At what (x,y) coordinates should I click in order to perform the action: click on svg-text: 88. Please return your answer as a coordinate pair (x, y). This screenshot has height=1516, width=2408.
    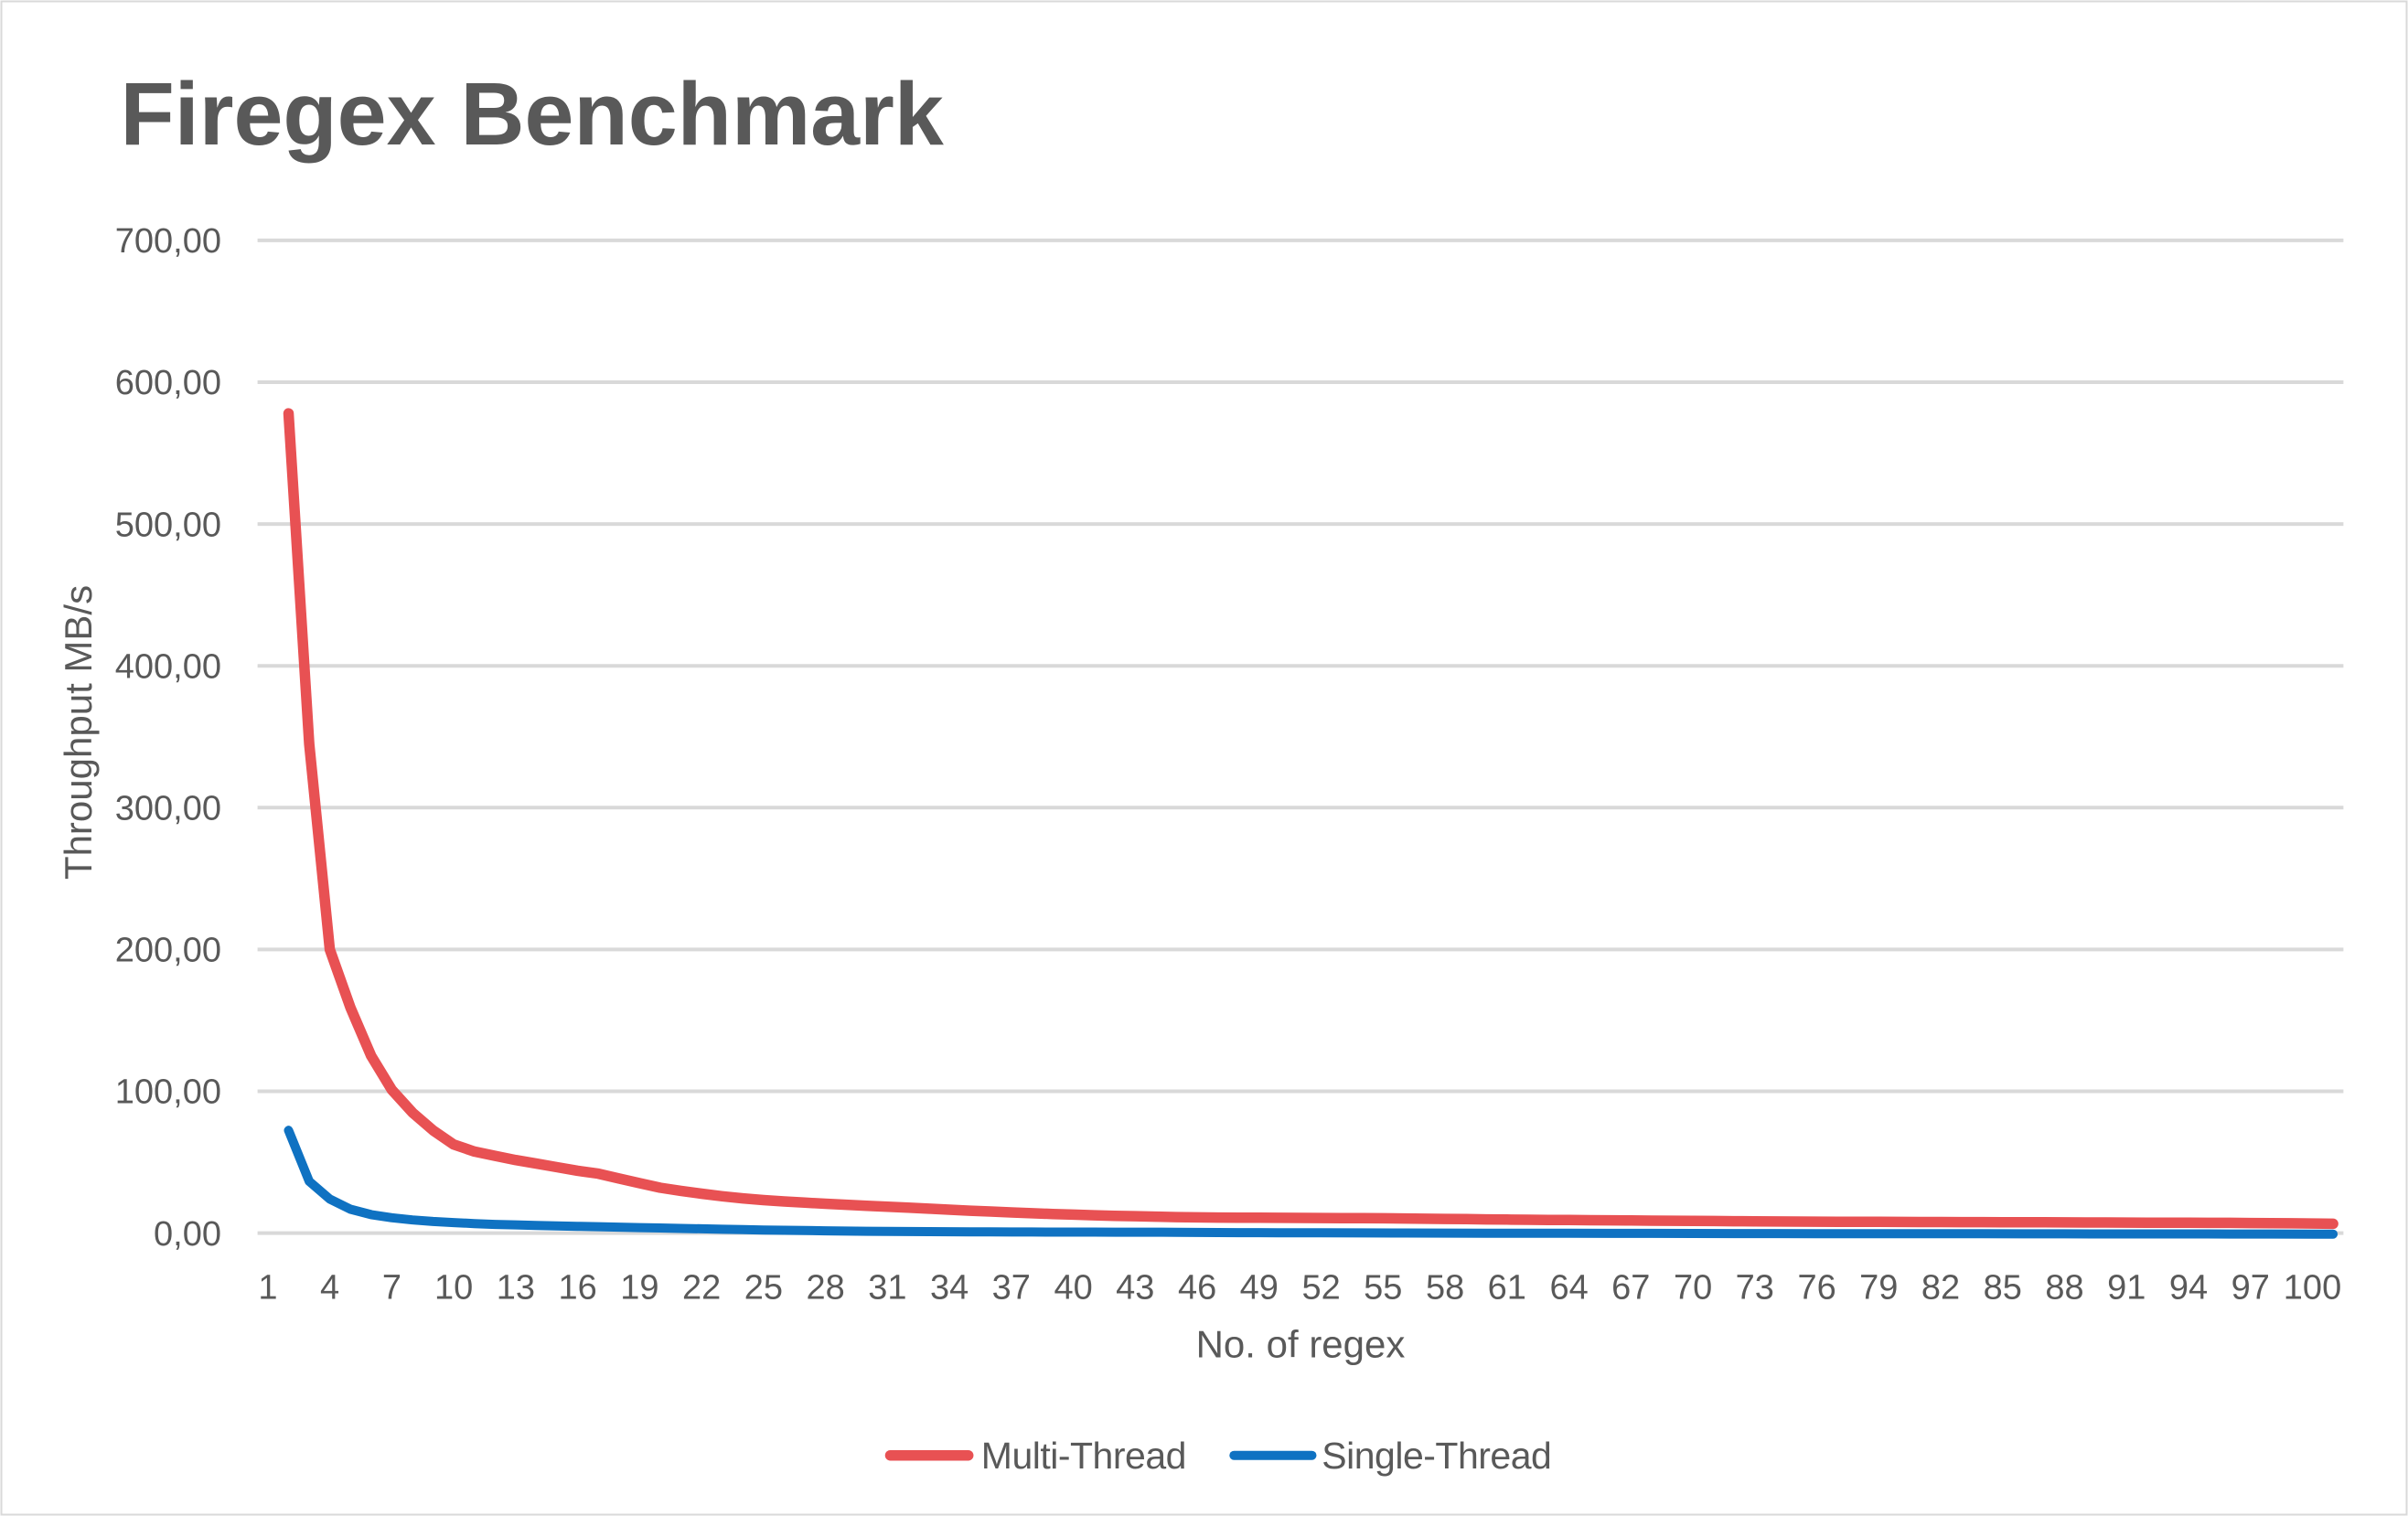
    Looking at the image, I should click on (2064, 1289).